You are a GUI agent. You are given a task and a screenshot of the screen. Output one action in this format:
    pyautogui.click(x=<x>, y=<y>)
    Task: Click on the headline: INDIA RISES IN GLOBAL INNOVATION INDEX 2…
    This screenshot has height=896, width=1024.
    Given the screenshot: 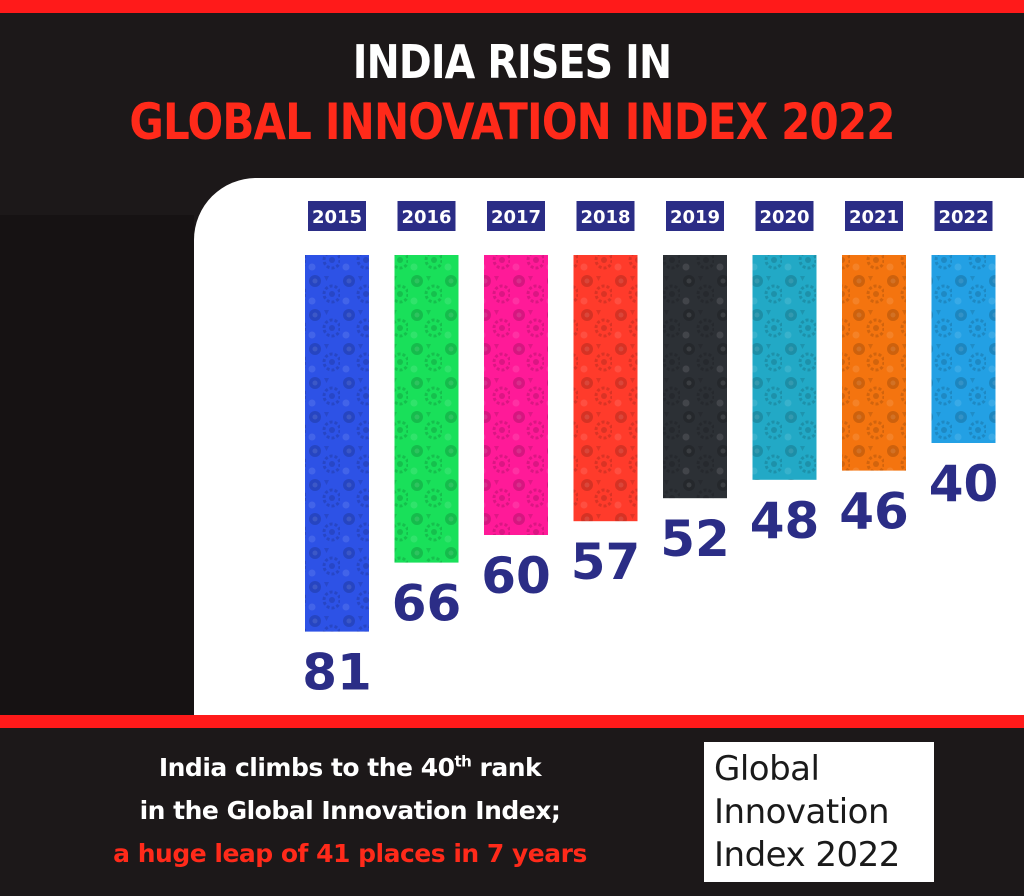 What is the action you would take?
    pyautogui.click(x=512, y=94)
    